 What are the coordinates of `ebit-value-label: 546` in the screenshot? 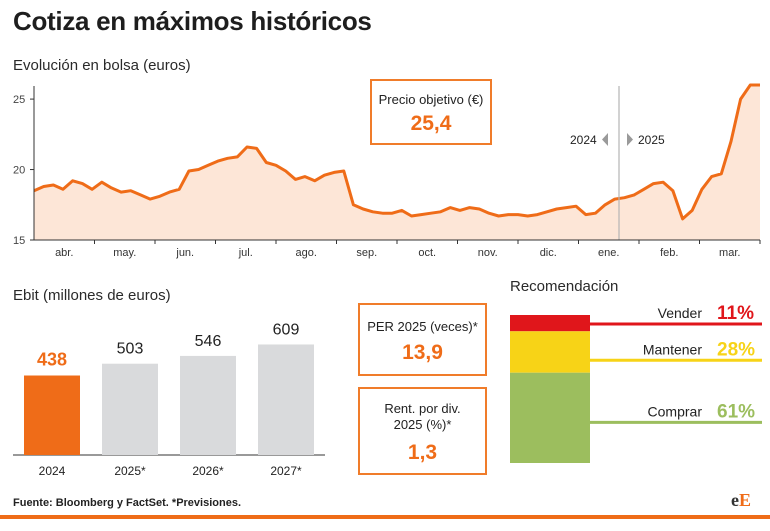 It's located at (208, 341).